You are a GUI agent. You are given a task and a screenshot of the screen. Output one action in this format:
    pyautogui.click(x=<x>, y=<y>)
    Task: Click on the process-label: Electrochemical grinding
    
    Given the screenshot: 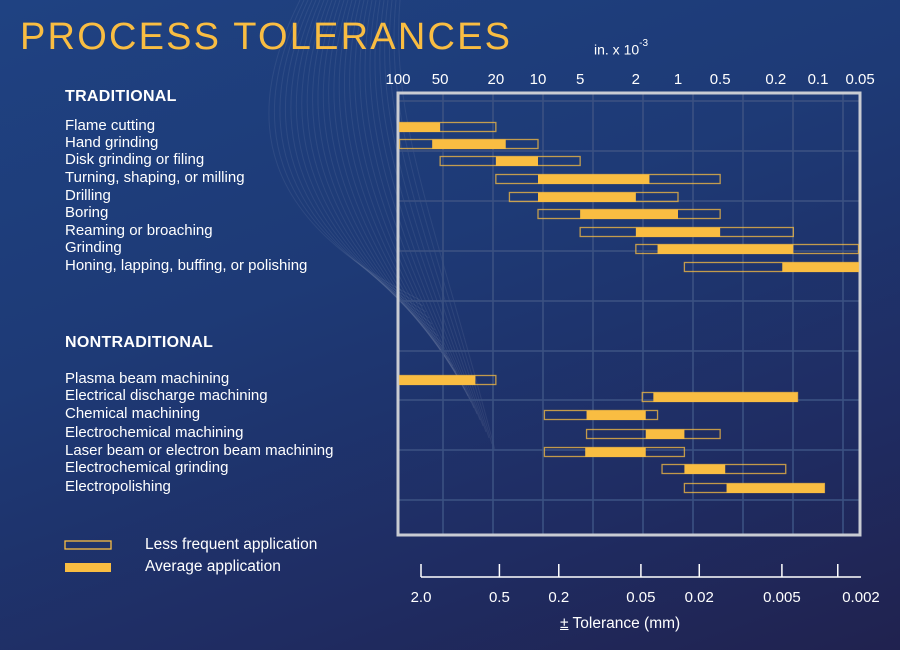 What is the action you would take?
    pyautogui.click(x=147, y=467)
    